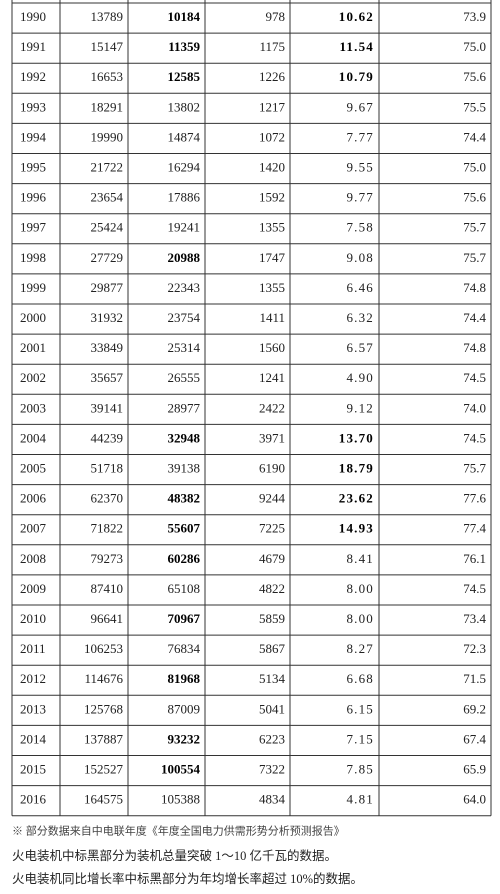 The image size is (500, 894). What do you see at coordinates (184, 347) in the screenshot?
I see `cell: 25314` at bounding box center [184, 347].